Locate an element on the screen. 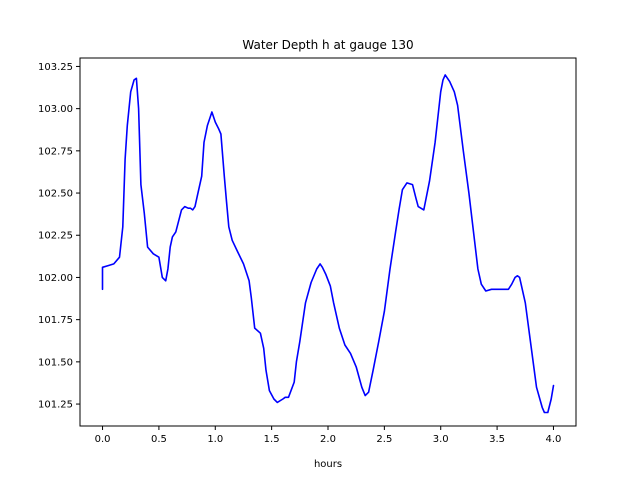  y-tick-label: 102.00 is located at coordinates (55, 278).